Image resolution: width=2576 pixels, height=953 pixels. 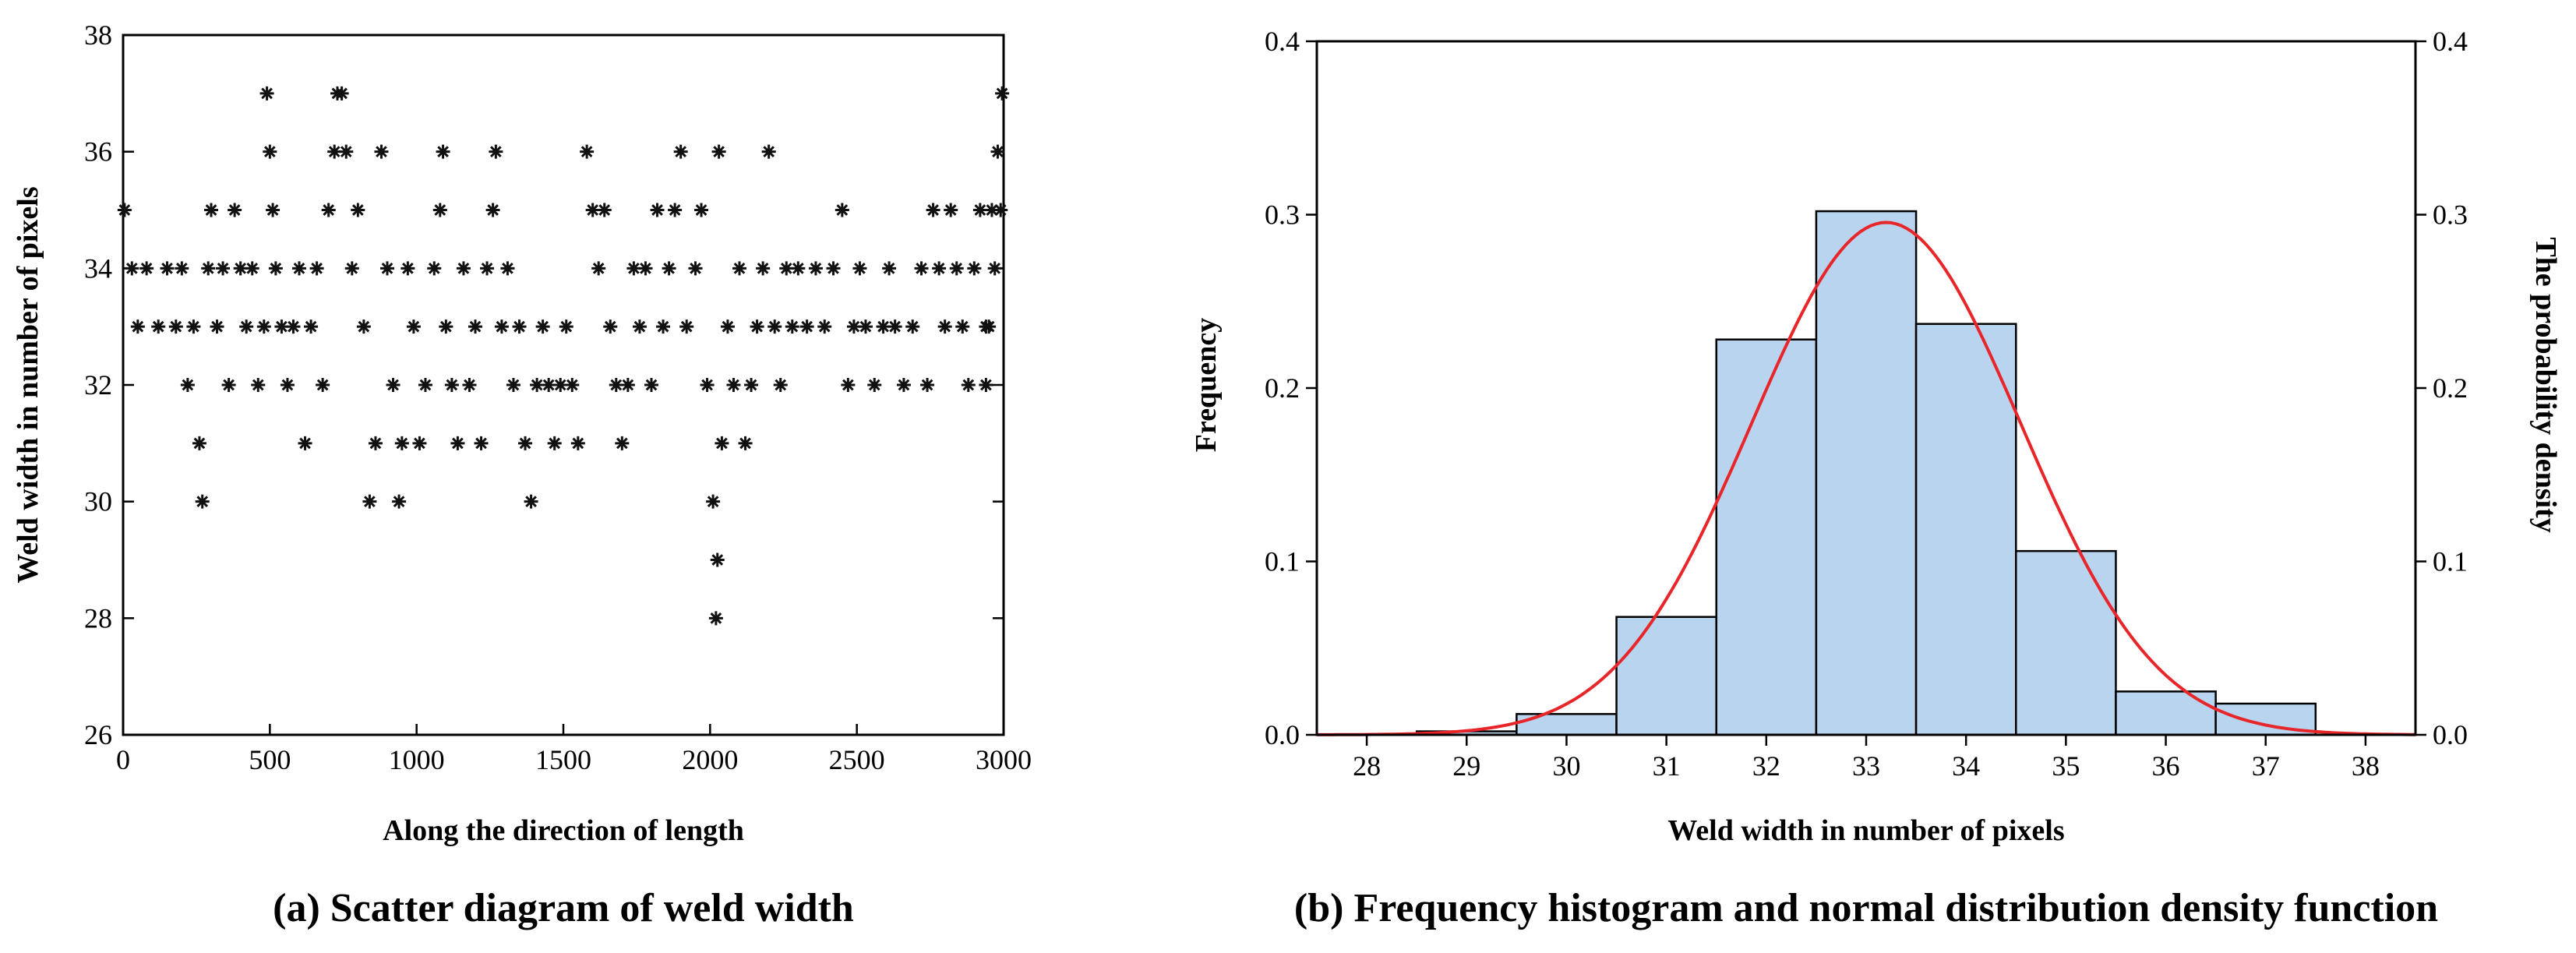 What do you see at coordinates (2450, 388) in the screenshot?
I see `histogram-right-y-tick-label: 0.2` at bounding box center [2450, 388].